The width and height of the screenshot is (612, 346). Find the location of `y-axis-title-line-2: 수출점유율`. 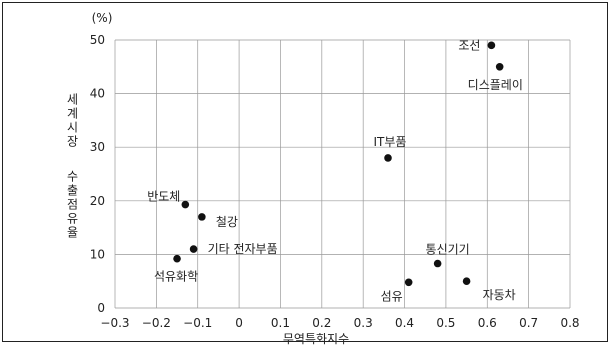

y-axis-title-line-2: 수출점유율 is located at coordinates (72, 205).